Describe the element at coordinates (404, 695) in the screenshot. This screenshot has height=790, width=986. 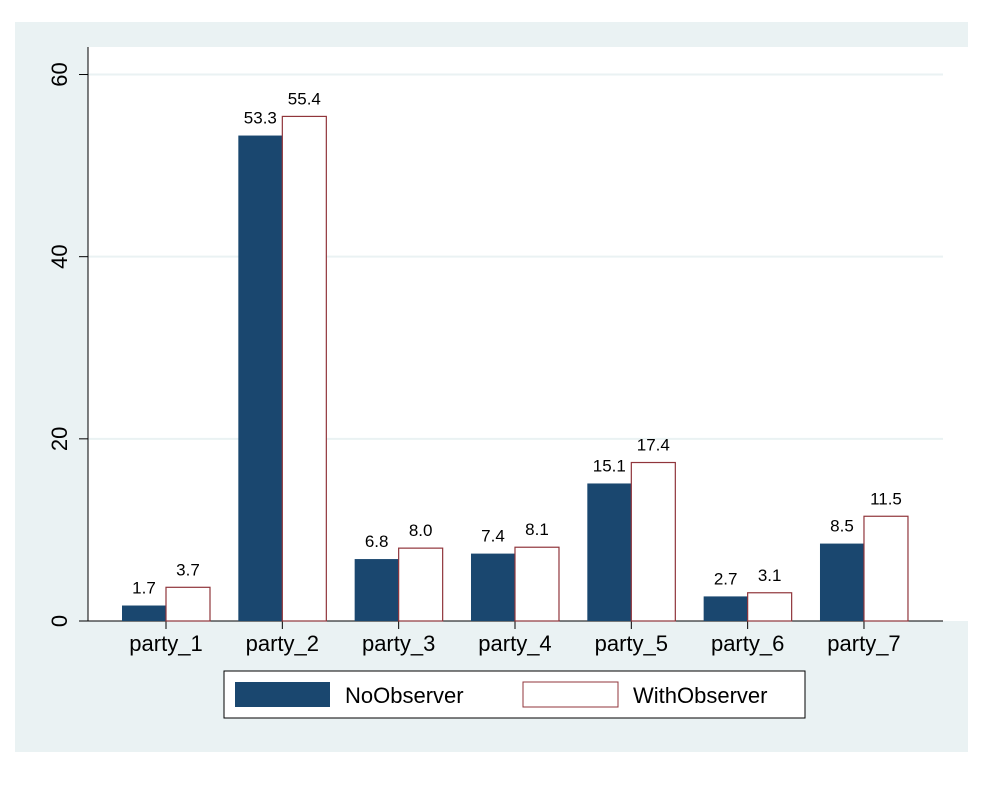
I see `legend-label-noobserver: NoObserver` at that location.